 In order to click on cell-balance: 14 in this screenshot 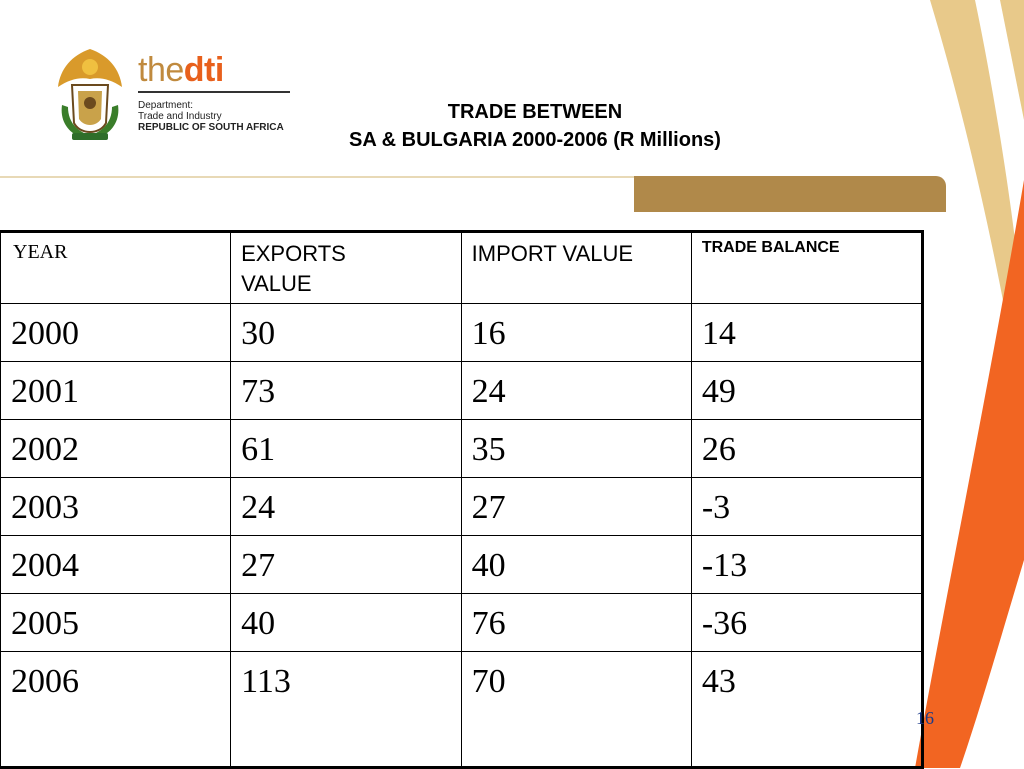, I will do `click(807, 332)`.